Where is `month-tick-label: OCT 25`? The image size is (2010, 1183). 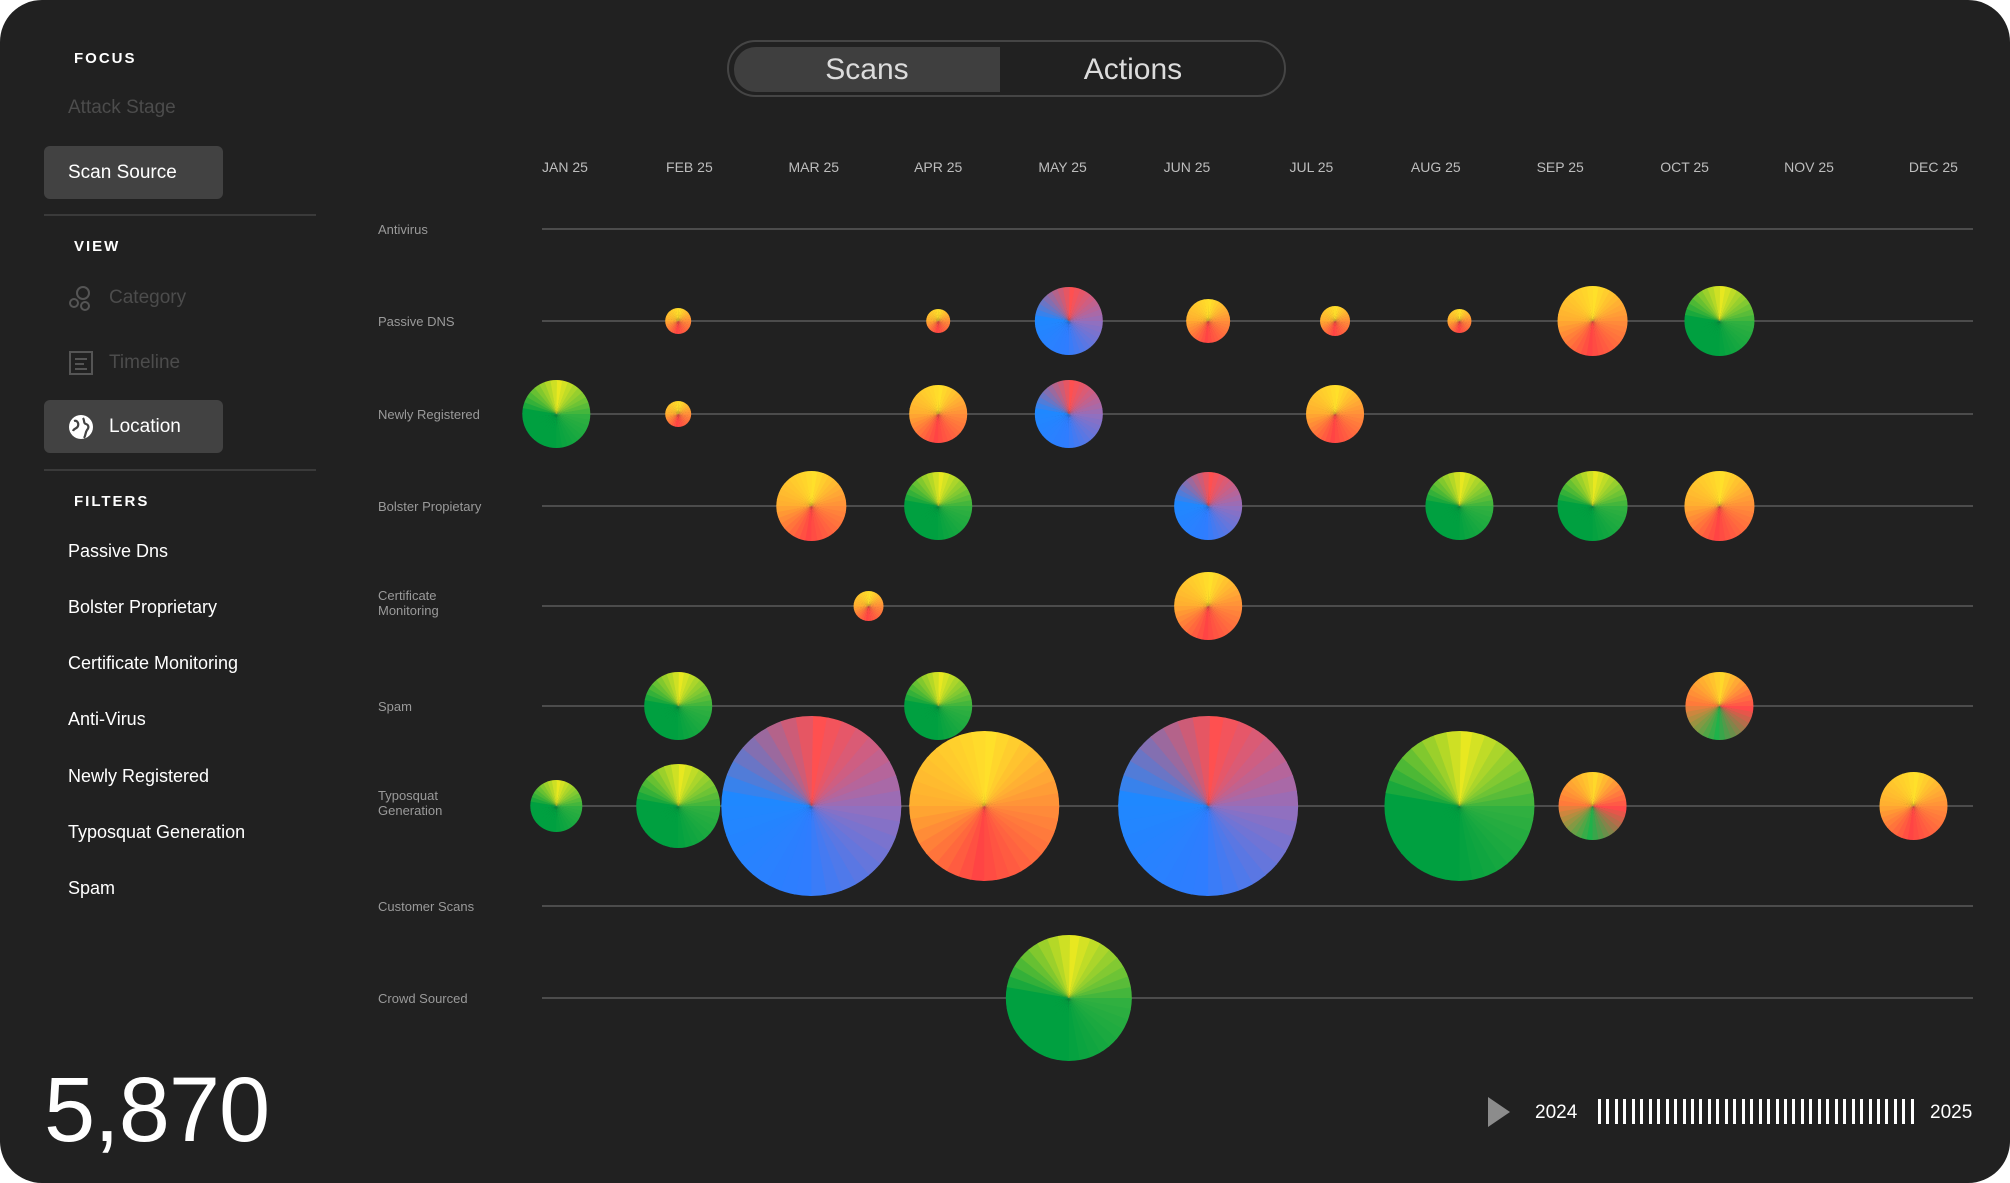
month-tick-label: OCT 25 is located at coordinates (1684, 167).